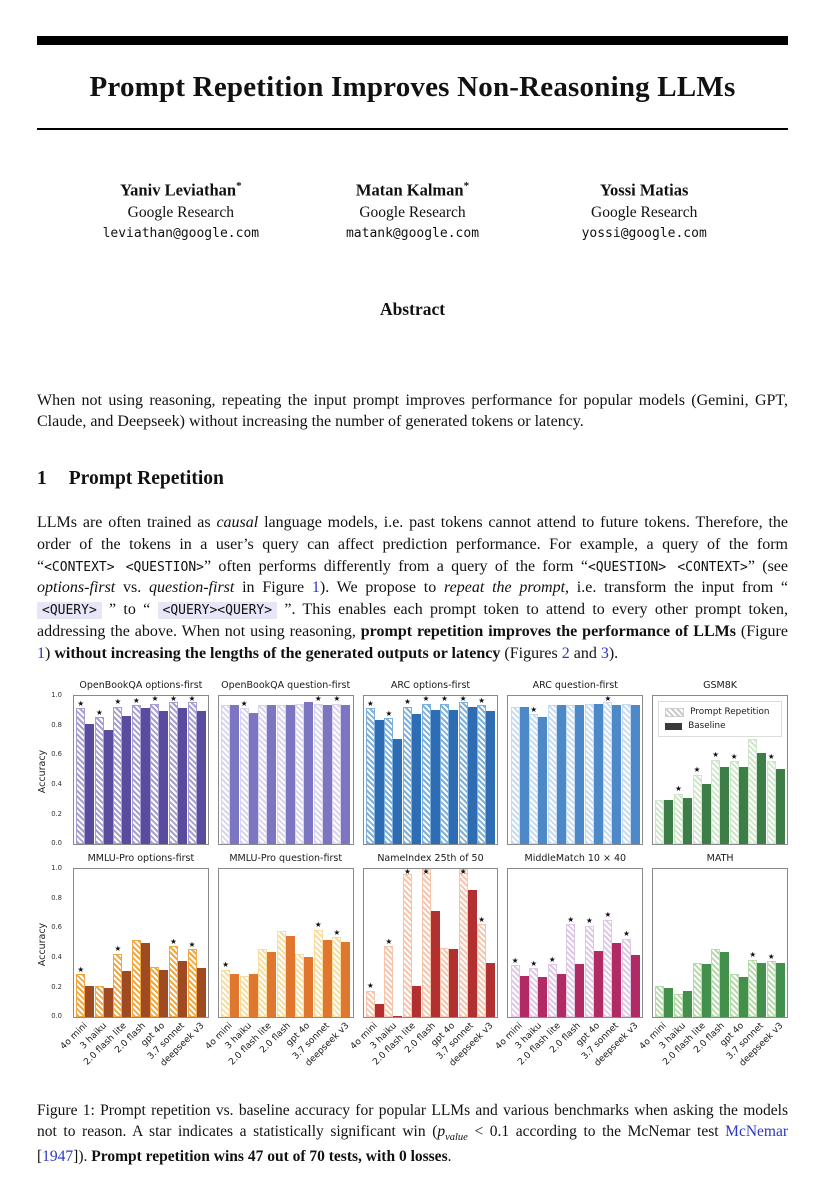 This screenshot has height=1200, width=825. Describe the element at coordinates (575, 769) in the screenshot. I see `plot-area: ★ ★` at that location.